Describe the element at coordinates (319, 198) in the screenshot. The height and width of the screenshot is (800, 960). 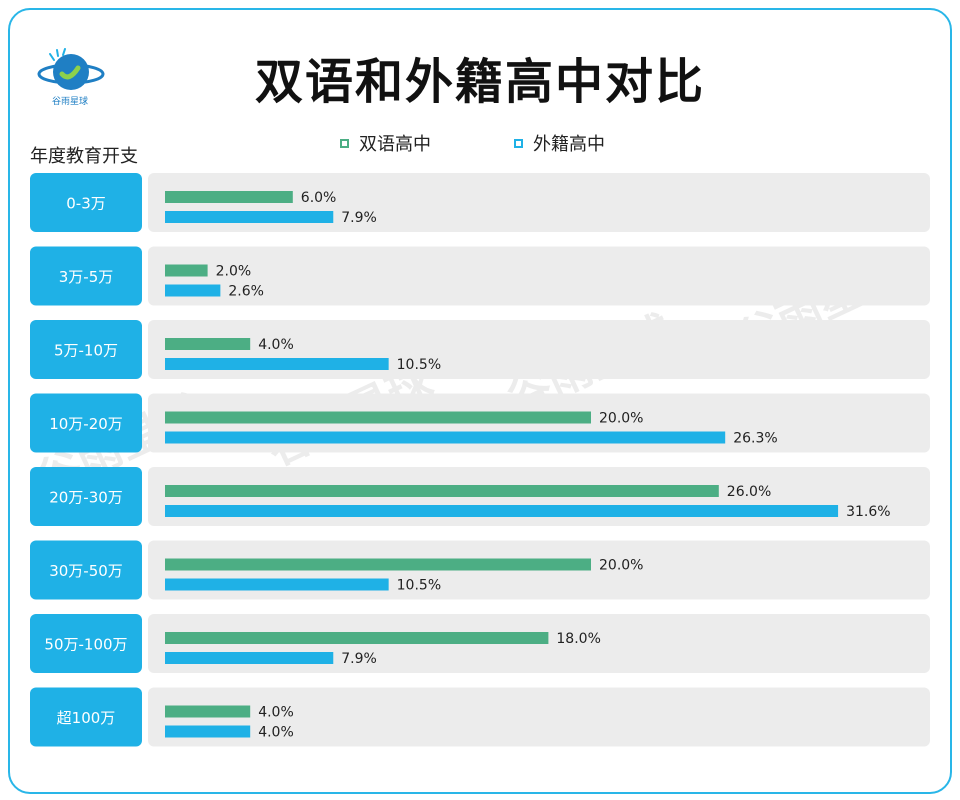
I see `data-label: 6.0%` at that location.